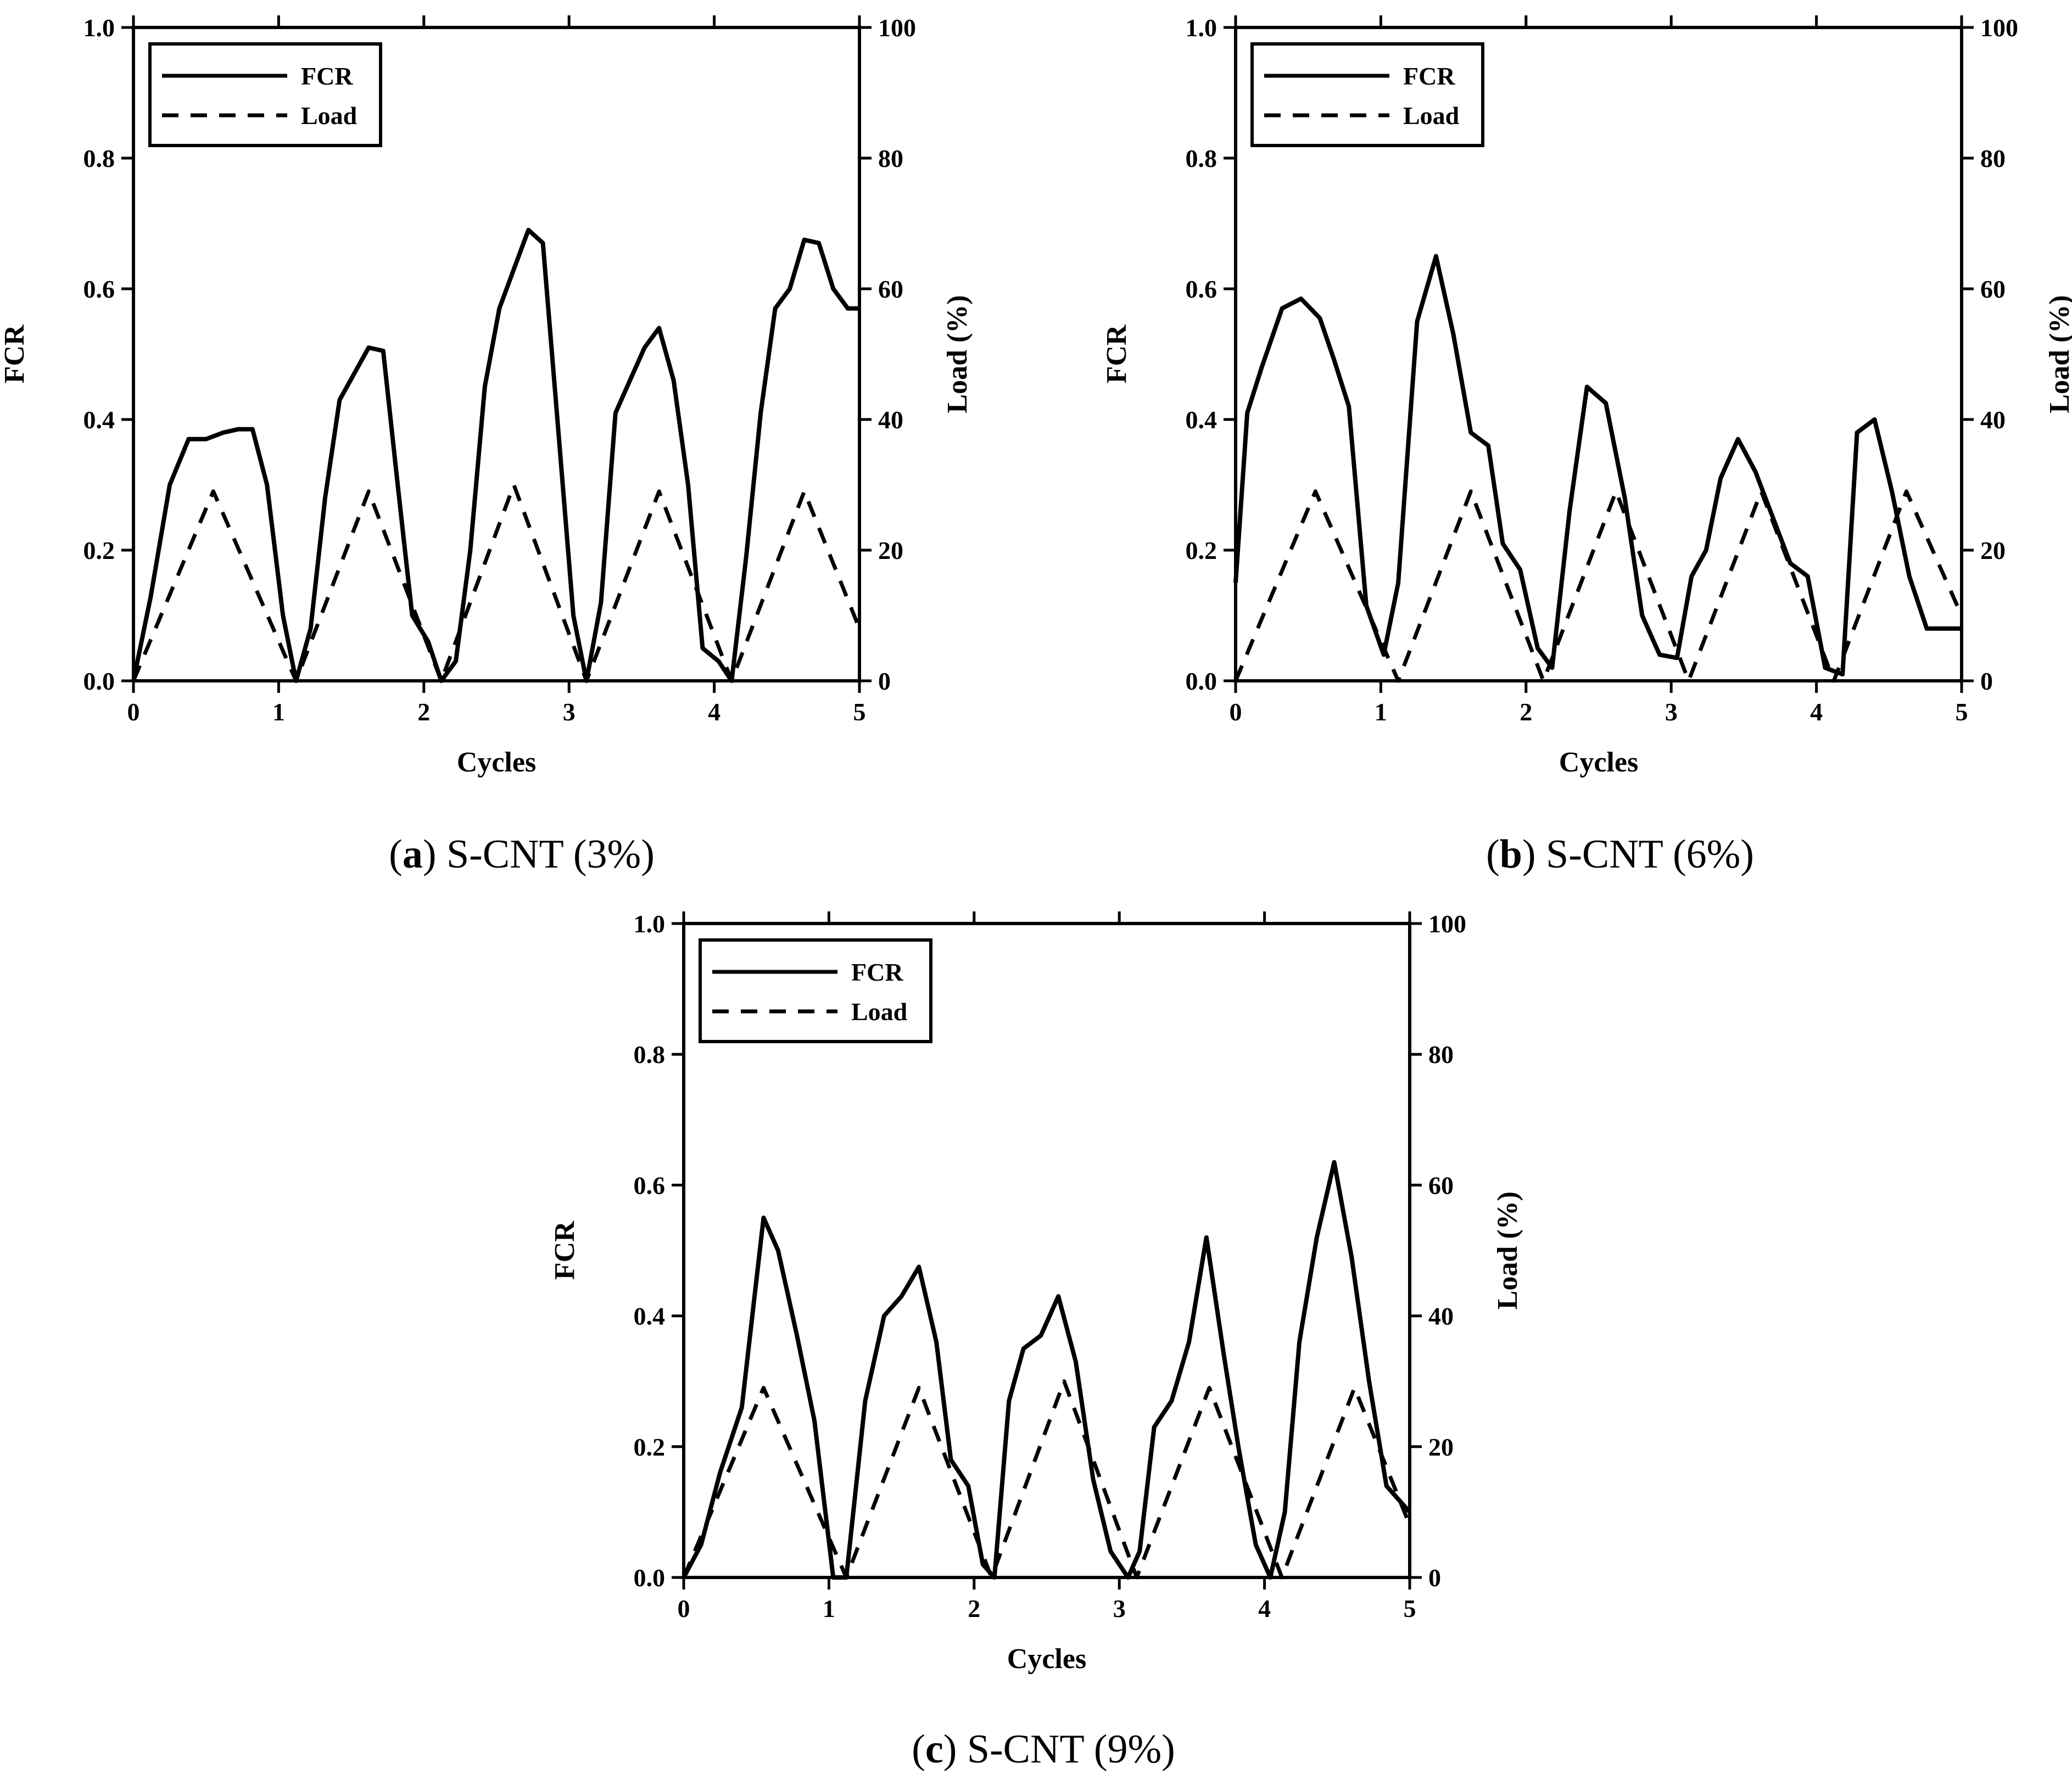 The width and height of the screenshot is (2072, 1785). Describe the element at coordinates (1044, 1749) in the screenshot. I see `panel-caption-c: (c) S-CNT (9%)` at that location.